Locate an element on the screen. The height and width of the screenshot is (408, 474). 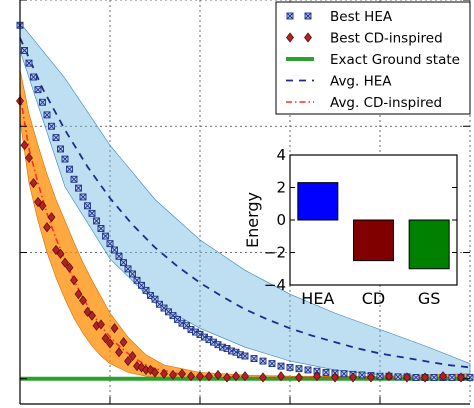
inset-y-tick-label: 0 is located at coordinates (281, 220).